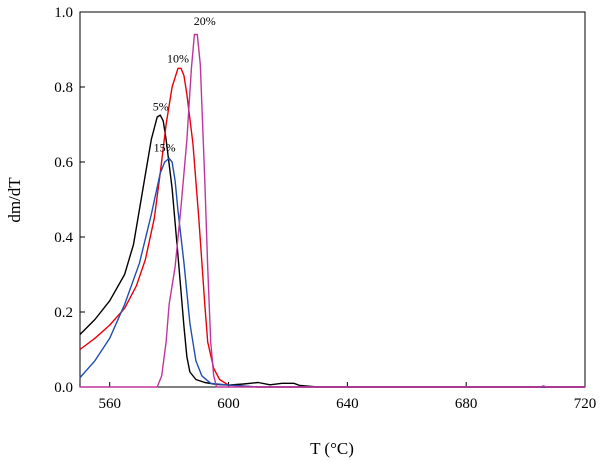  What do you see at coordinates (165, 148) in the screenshot?
I see `annotation-label: 15%` at bounding box center [165, 148].